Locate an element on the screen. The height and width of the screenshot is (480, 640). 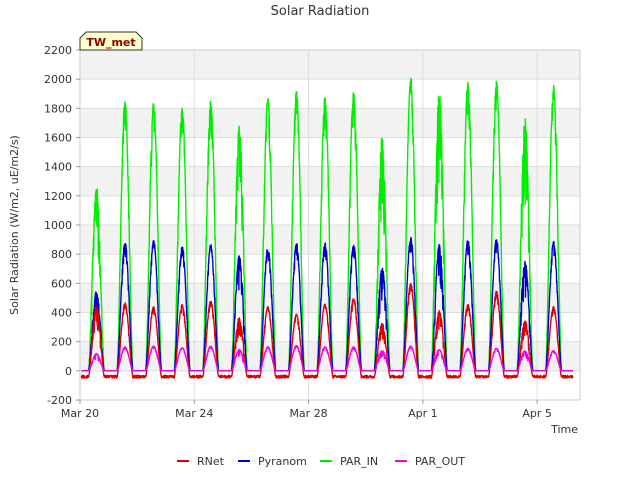
y-tick-label: 2200 is located at coordinates (58, 50).